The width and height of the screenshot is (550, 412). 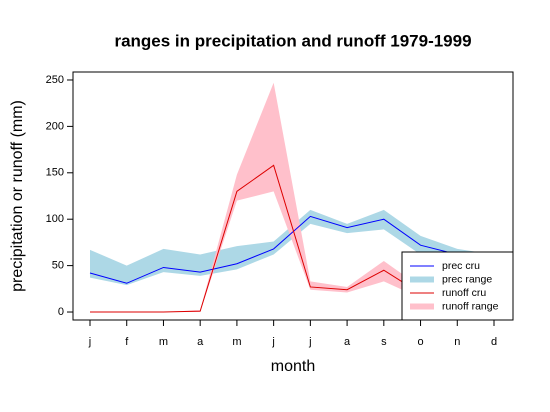 What do you see at coordinates (457, 342) in the screenshot?
I see `x-tick-label: n` at bounding box center [457, 342].